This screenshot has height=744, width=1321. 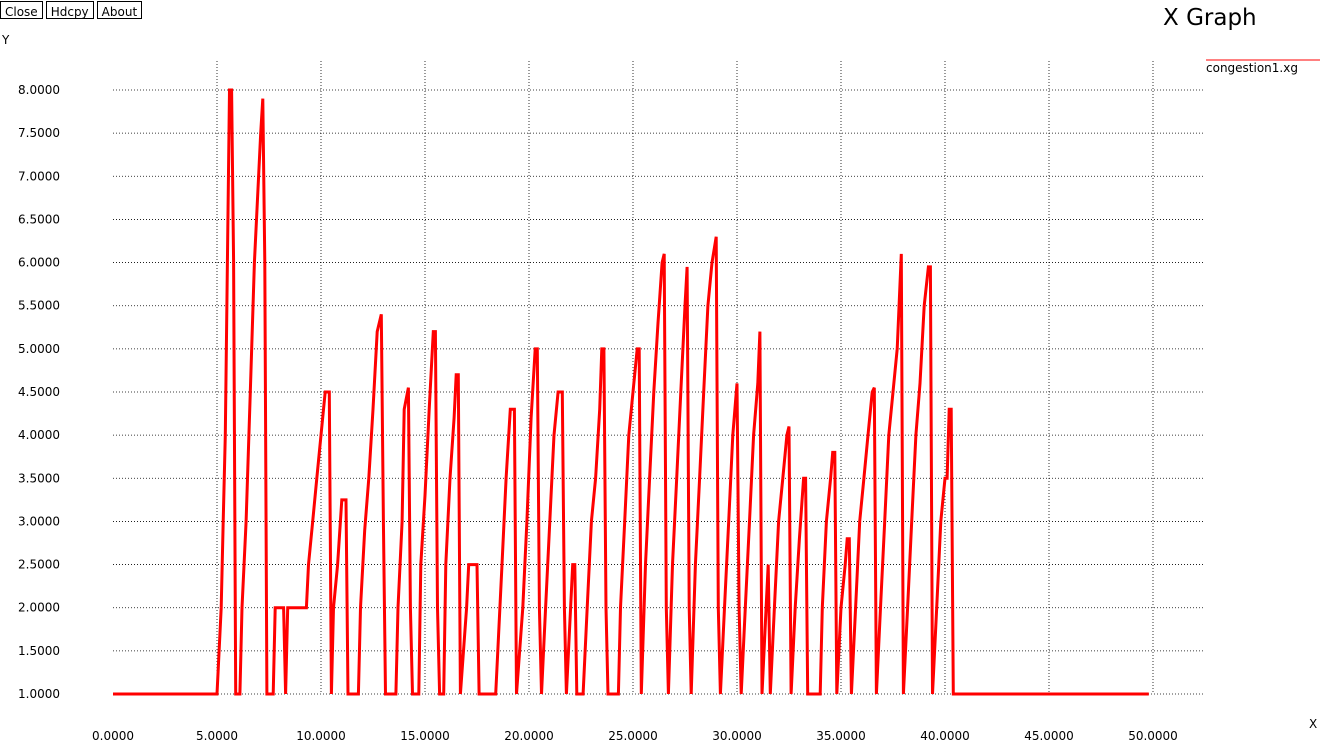 What do you see at coordinates (21, 10) in the screenshot?
I see `close-button: Close` at bounding box center [21, 10].